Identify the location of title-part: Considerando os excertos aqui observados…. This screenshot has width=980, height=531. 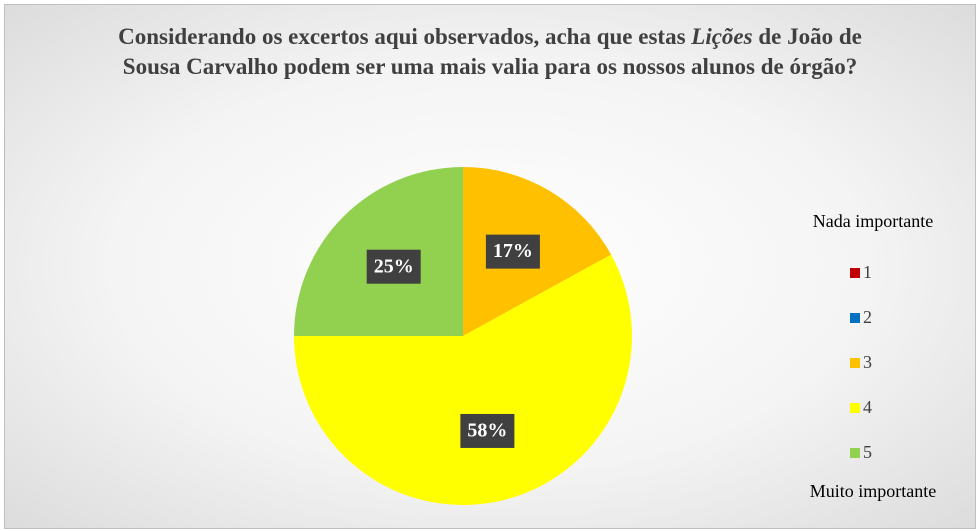
(405, 36).